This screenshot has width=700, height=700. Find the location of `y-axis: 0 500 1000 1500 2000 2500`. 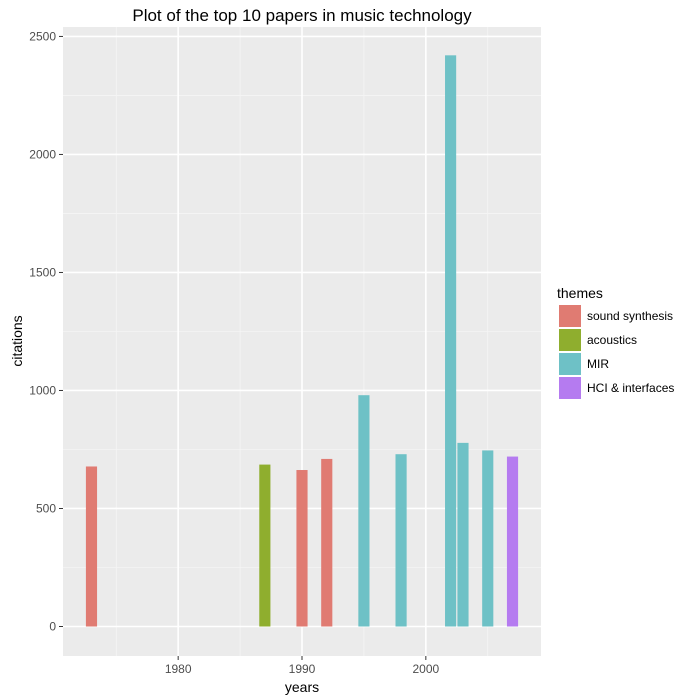

y-axis: 0 500 1000 1500 2000 2500 is located at coordinates (46, 331).